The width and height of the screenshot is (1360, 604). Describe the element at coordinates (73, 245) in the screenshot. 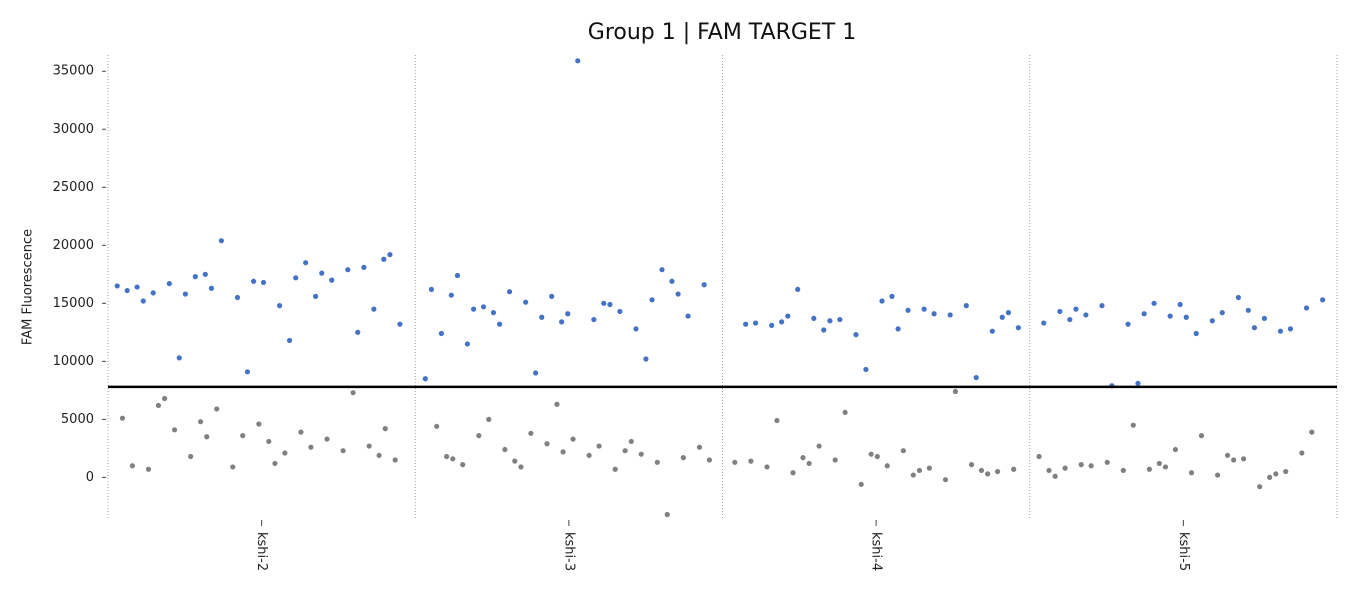

I see `y-tick-label: 20000` at that location.